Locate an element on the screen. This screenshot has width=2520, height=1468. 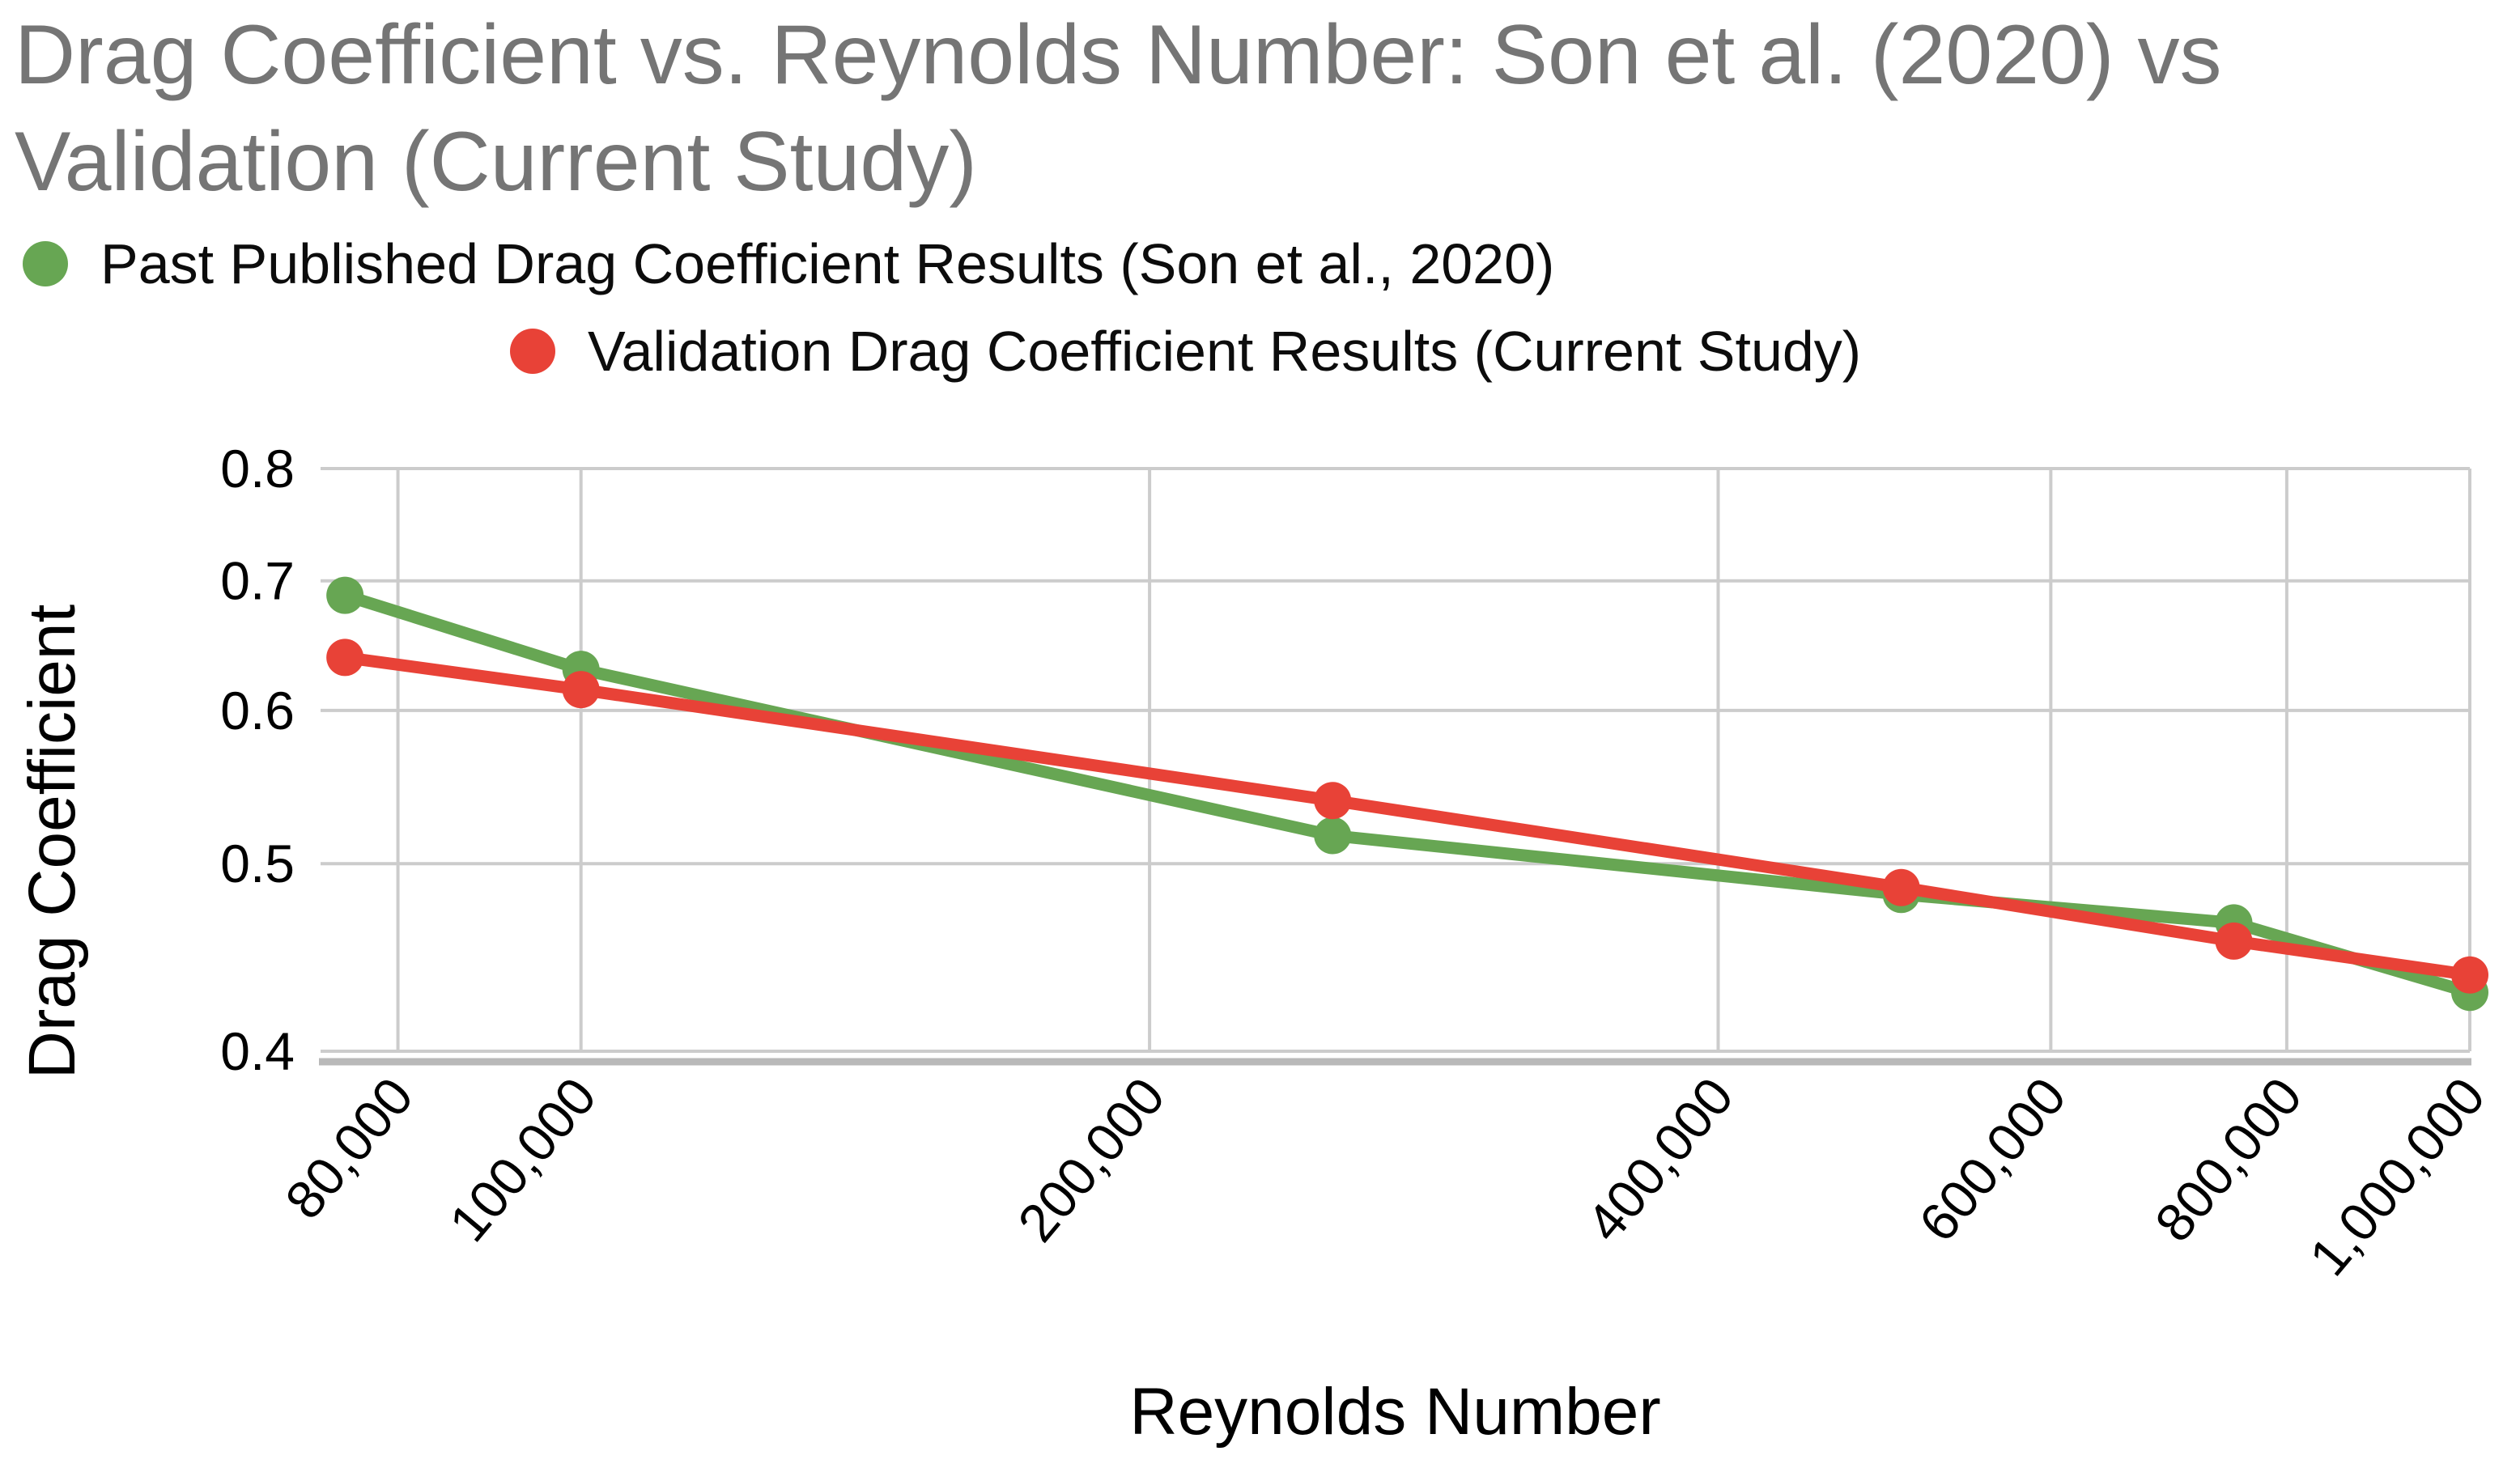
legend-marker-green-icon is located at coordinates (45, 263).